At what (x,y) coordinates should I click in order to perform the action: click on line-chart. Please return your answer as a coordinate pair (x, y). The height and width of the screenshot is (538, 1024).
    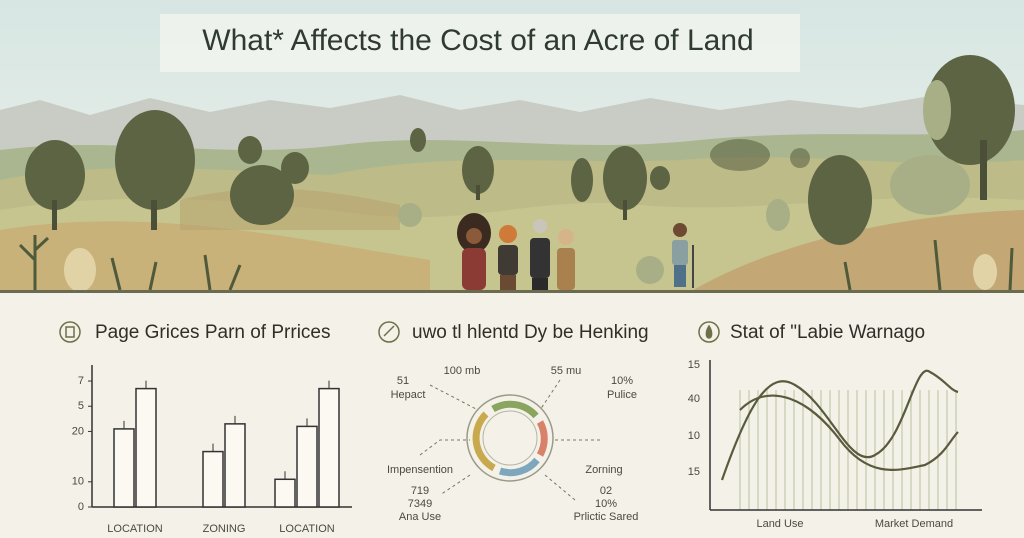
    Looking at the image, I should click on (845, 435).